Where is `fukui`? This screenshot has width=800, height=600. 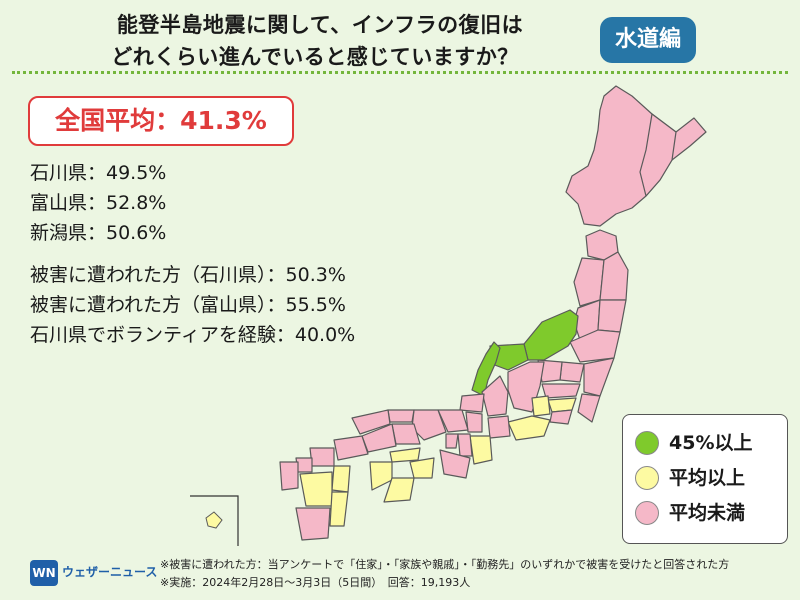 fukui is located at coordinates (472, 403).